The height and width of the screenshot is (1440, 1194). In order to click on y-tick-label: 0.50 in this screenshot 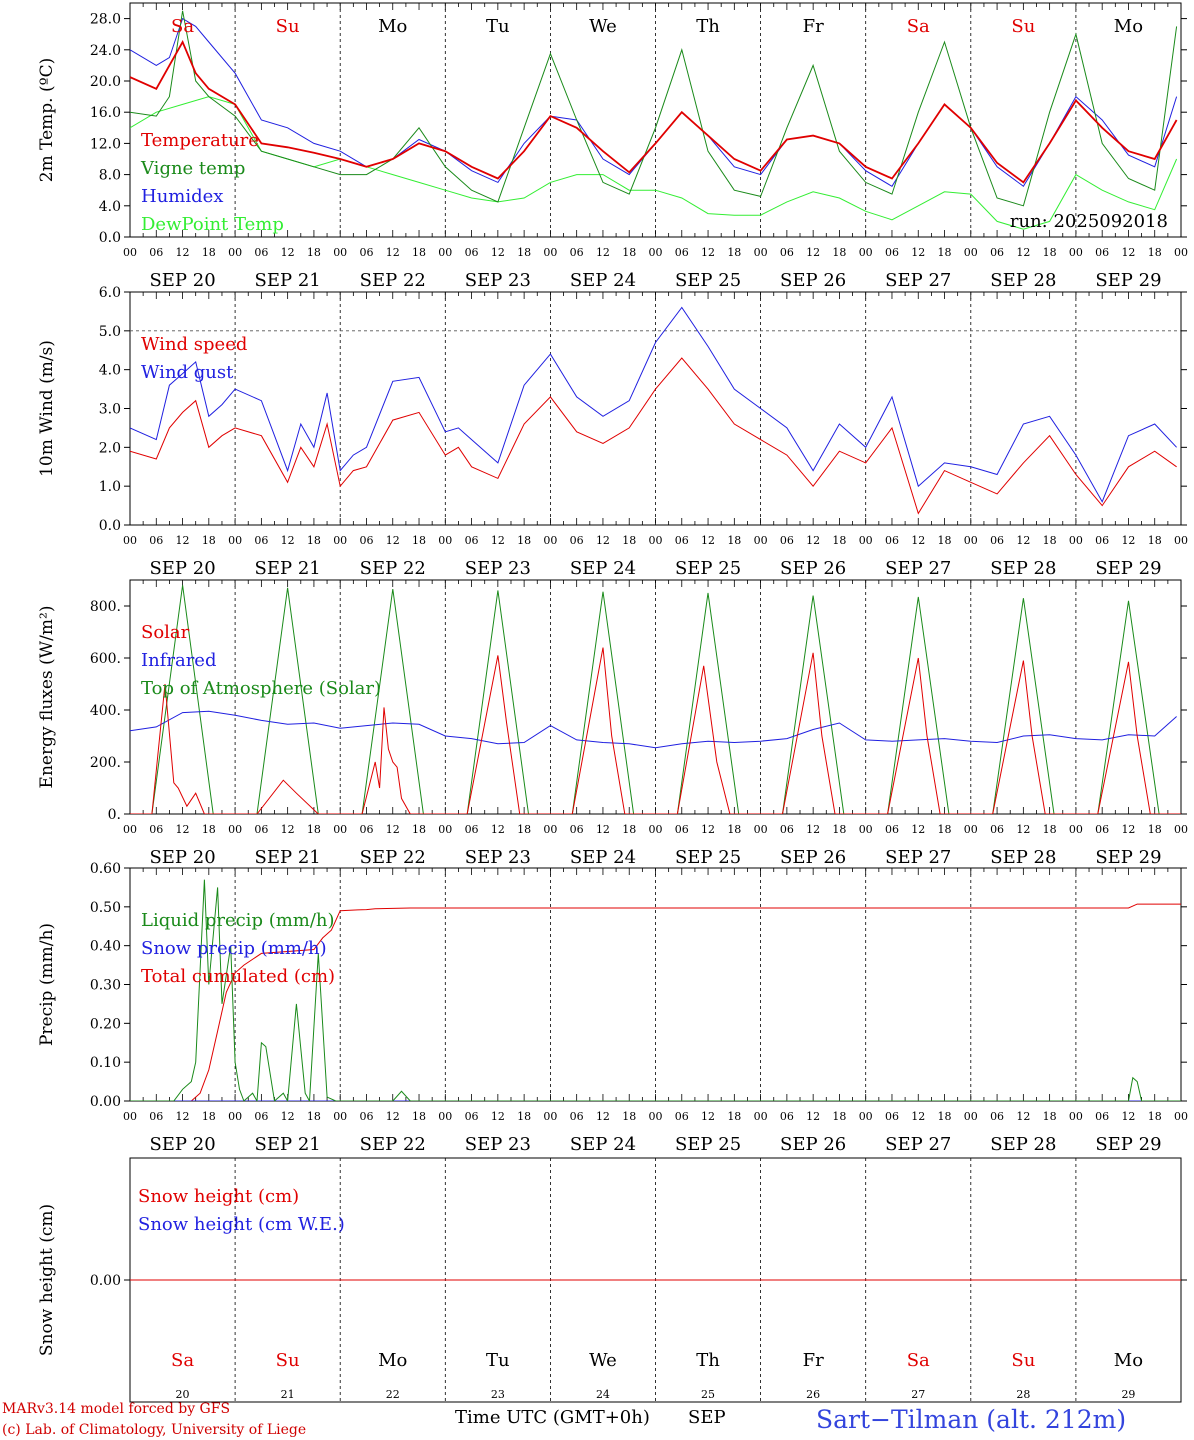, I will do `click(105, 908)`.